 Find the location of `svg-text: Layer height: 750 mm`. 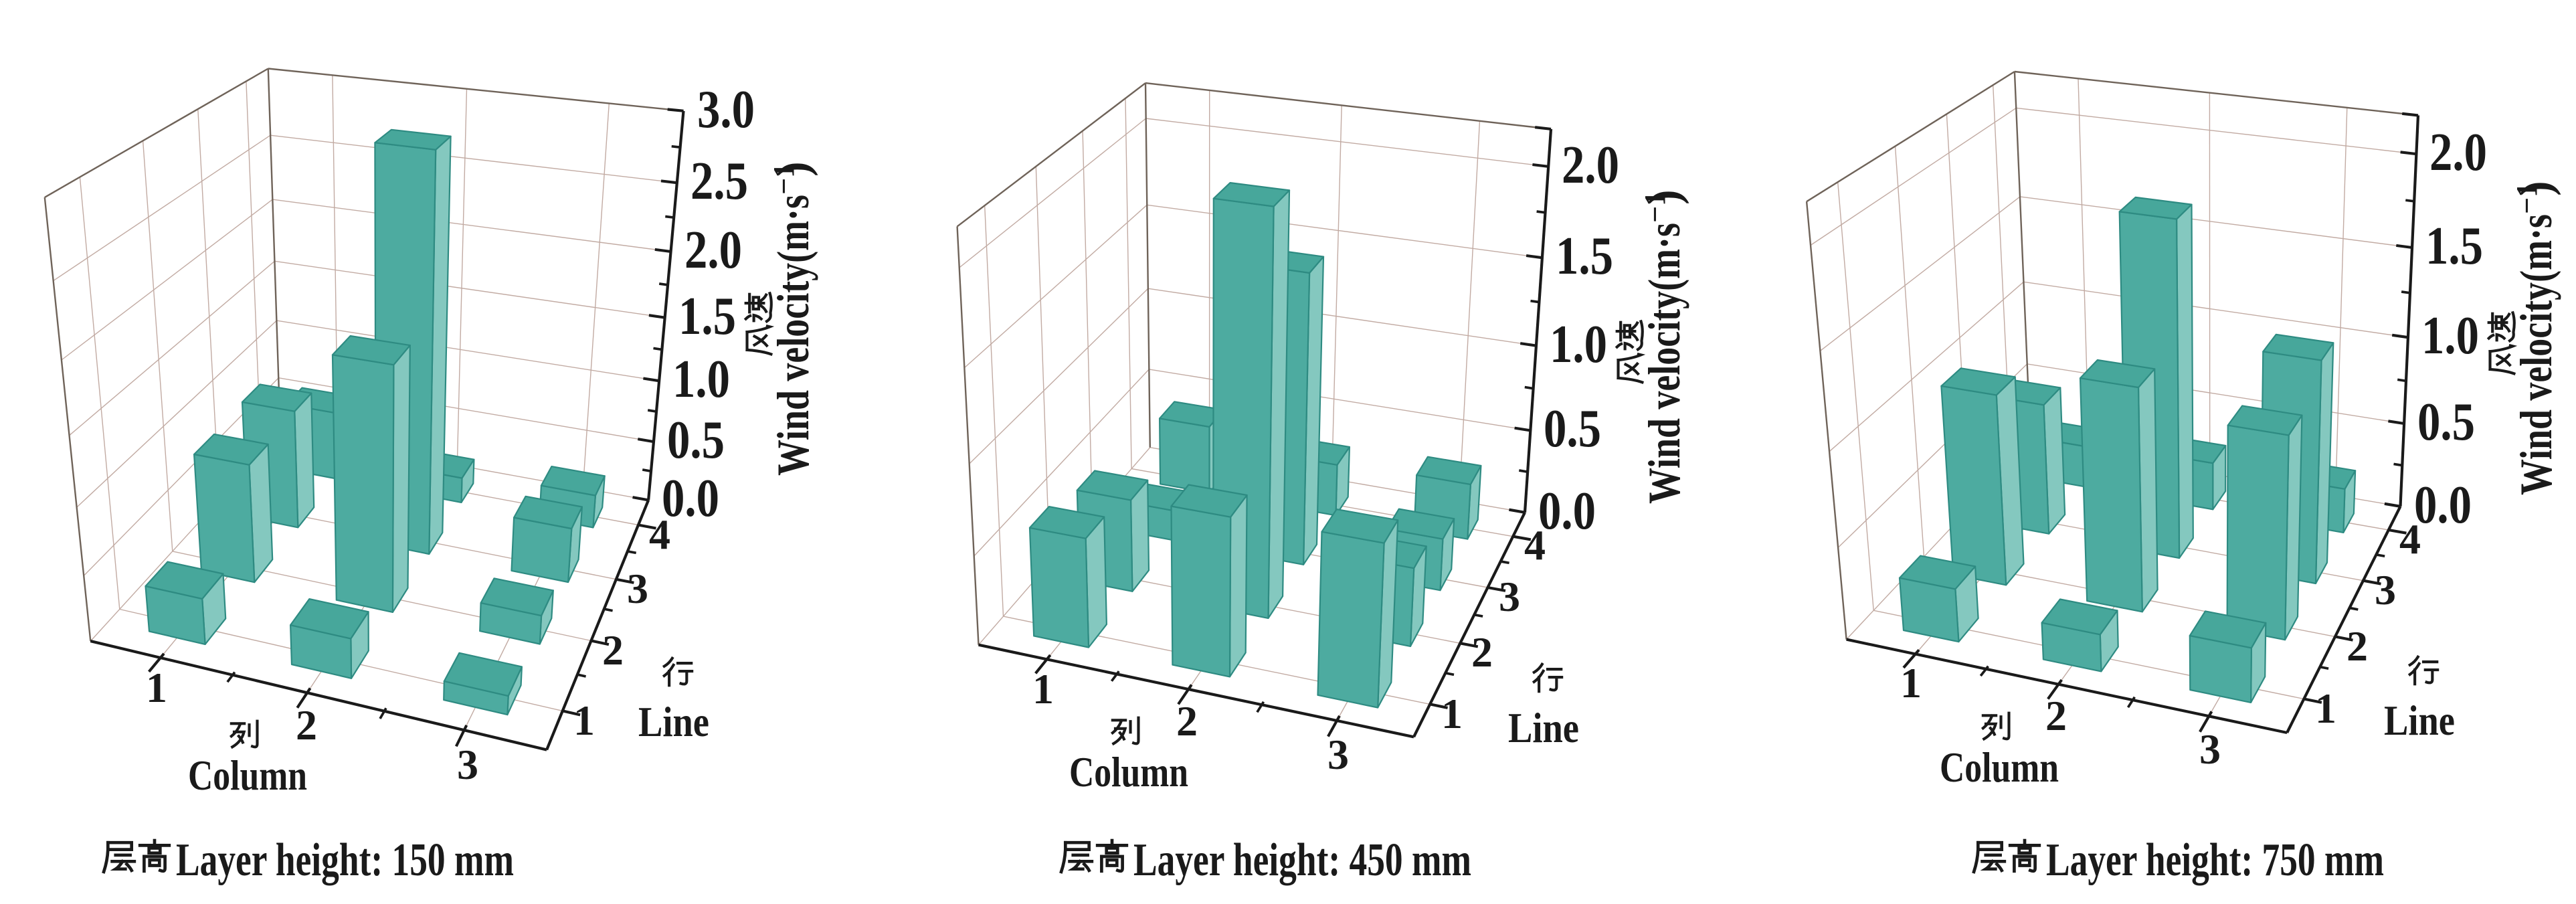

svg-text: Layer height: 750 mm is located at coordinates (2215, 860).